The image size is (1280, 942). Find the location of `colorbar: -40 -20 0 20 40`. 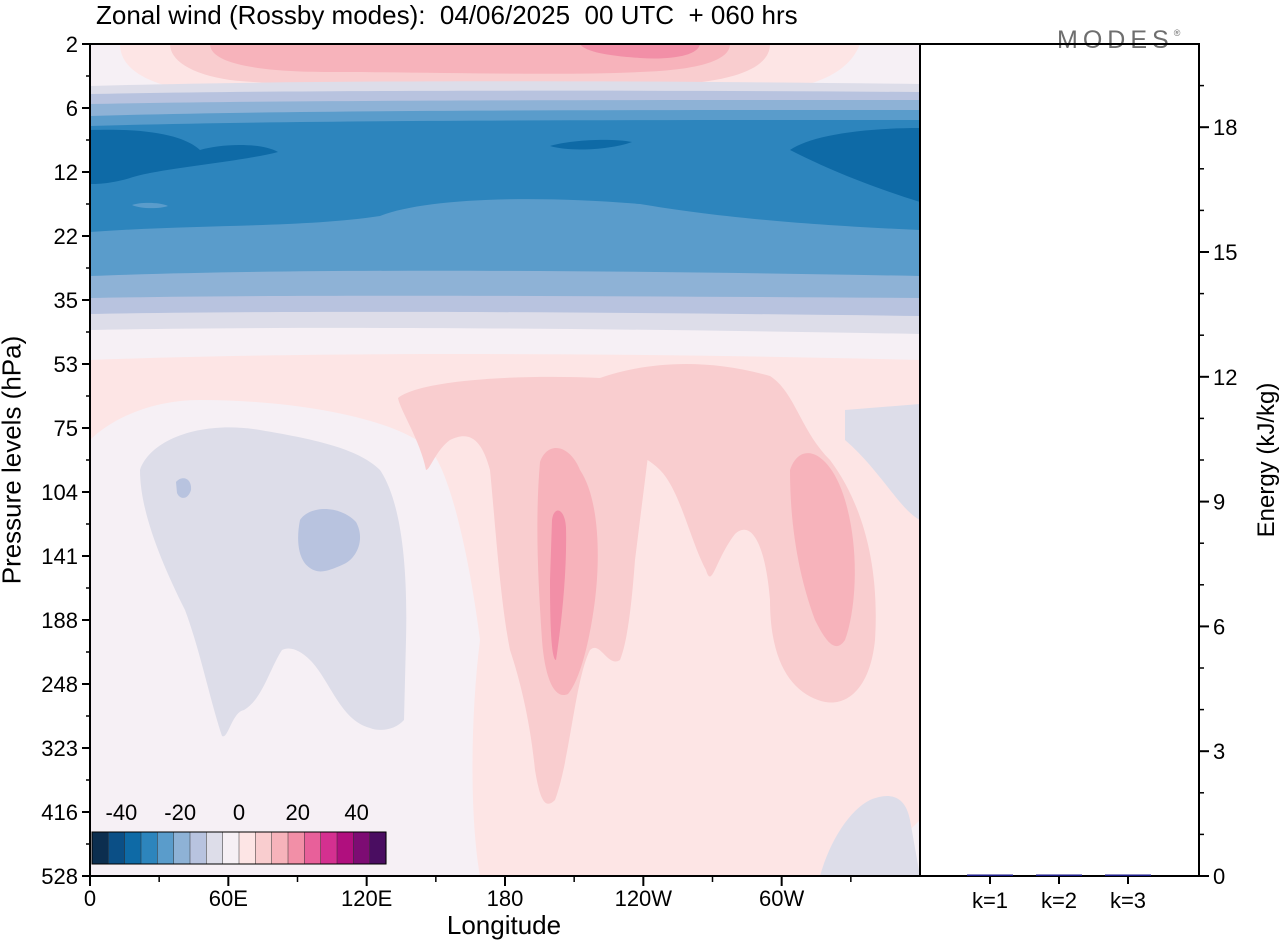

colorbar: -40 -20 0 20 40 is located at coordinates (239, 832).